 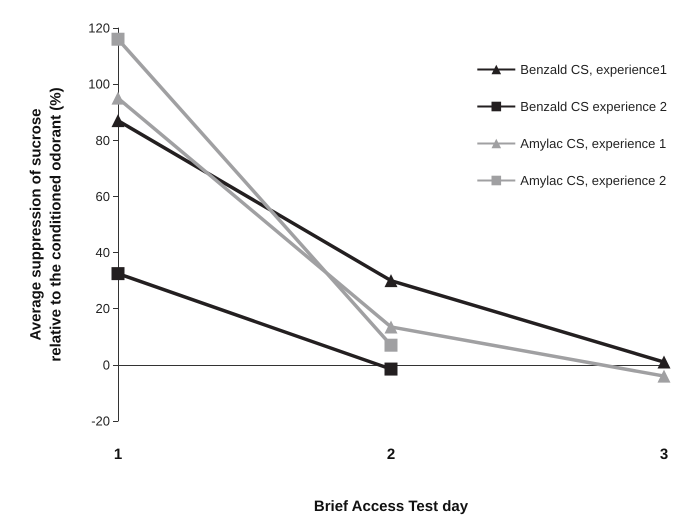 I want to click on x-tick-label: 1, so click(x=118, y=454).